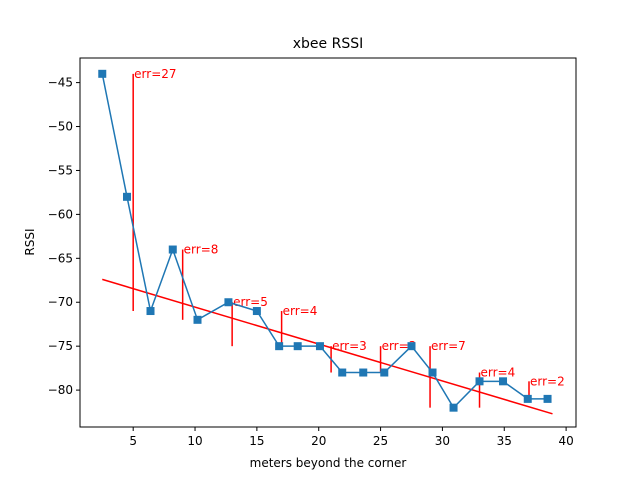  Describe the element at coordinates (60, 302) in the screenshot. I see `y-tick-label: −70` at that location.